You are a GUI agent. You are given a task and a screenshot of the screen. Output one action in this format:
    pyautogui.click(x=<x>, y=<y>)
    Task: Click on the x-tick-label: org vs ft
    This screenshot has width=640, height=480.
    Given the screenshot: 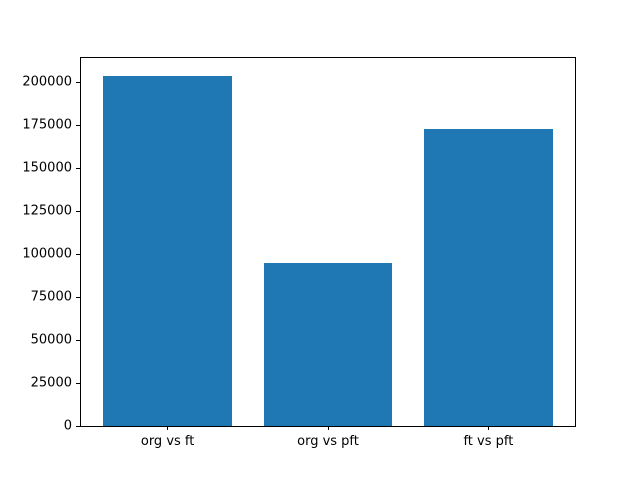 What is the action you would take?
    pyautogui.click(x=167, y=441)
    